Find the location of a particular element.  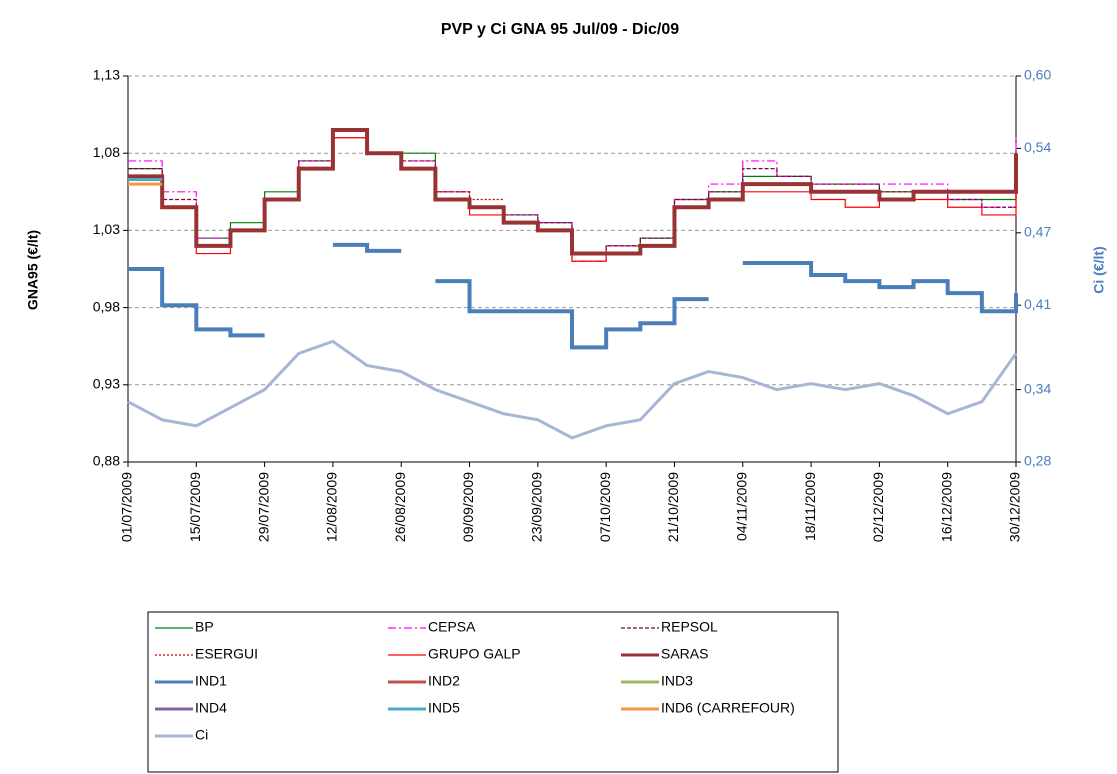

legend-label: GRUPO GALP is located at coordinates (474, 654).